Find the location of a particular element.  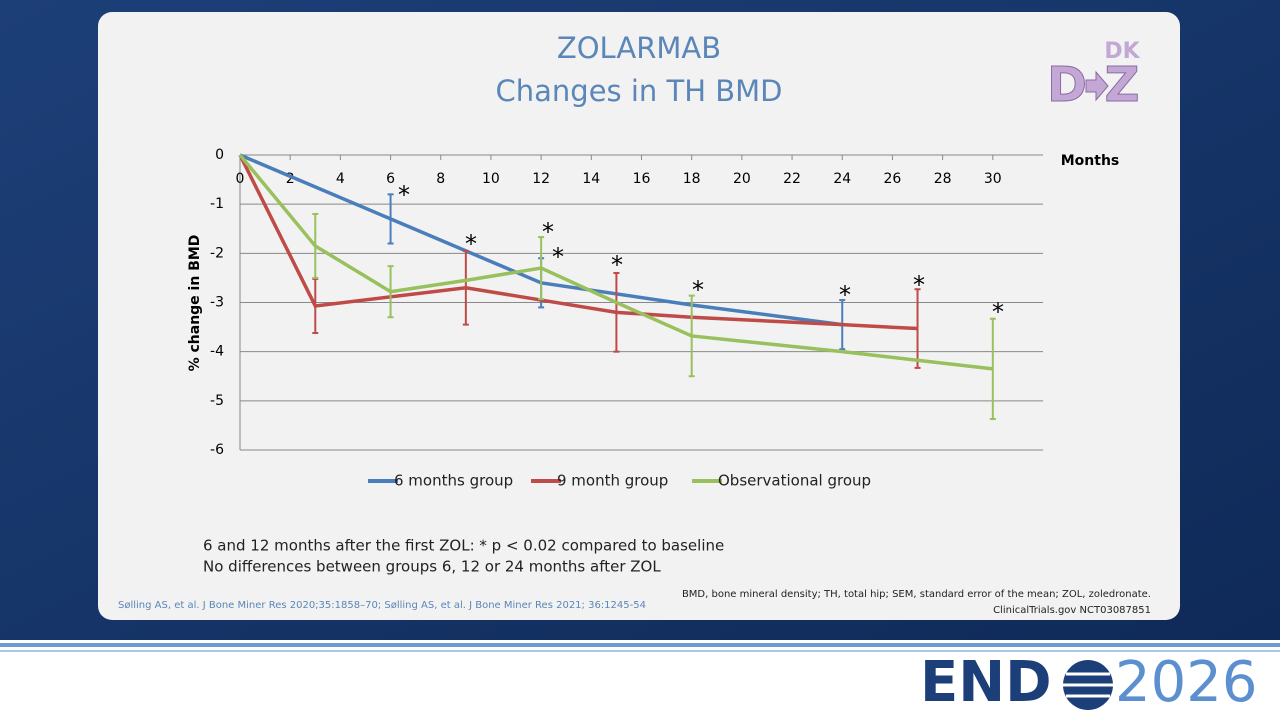

x-tick-label: 12 is located at coordinates (541, 179).